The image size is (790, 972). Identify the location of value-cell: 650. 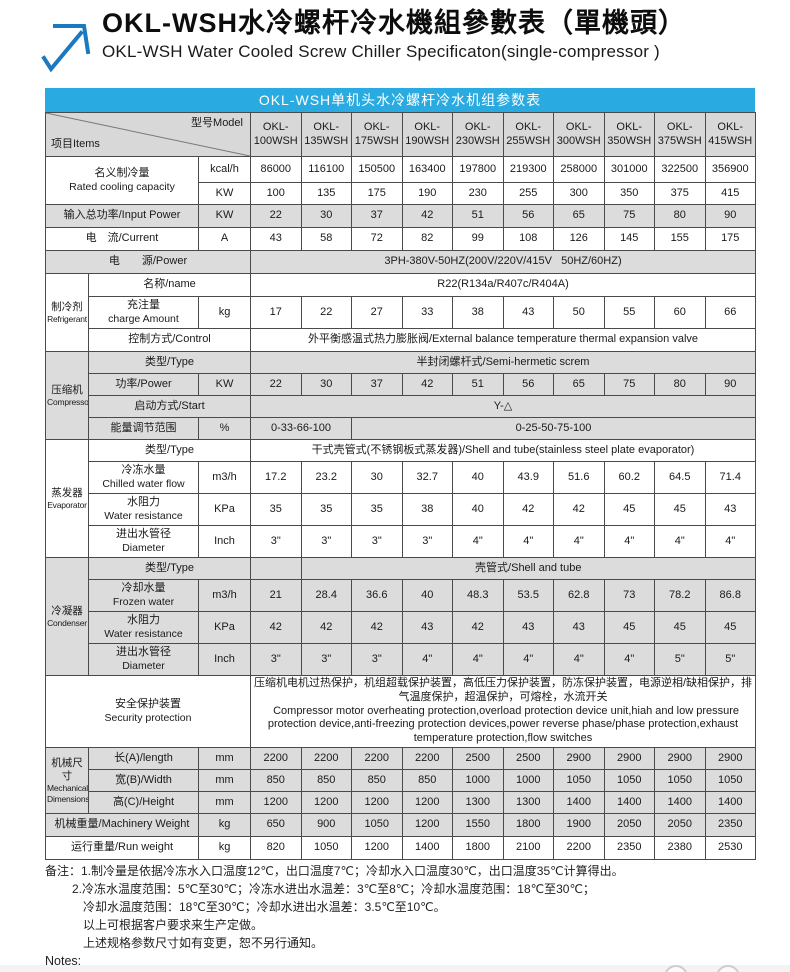
(276, 825).